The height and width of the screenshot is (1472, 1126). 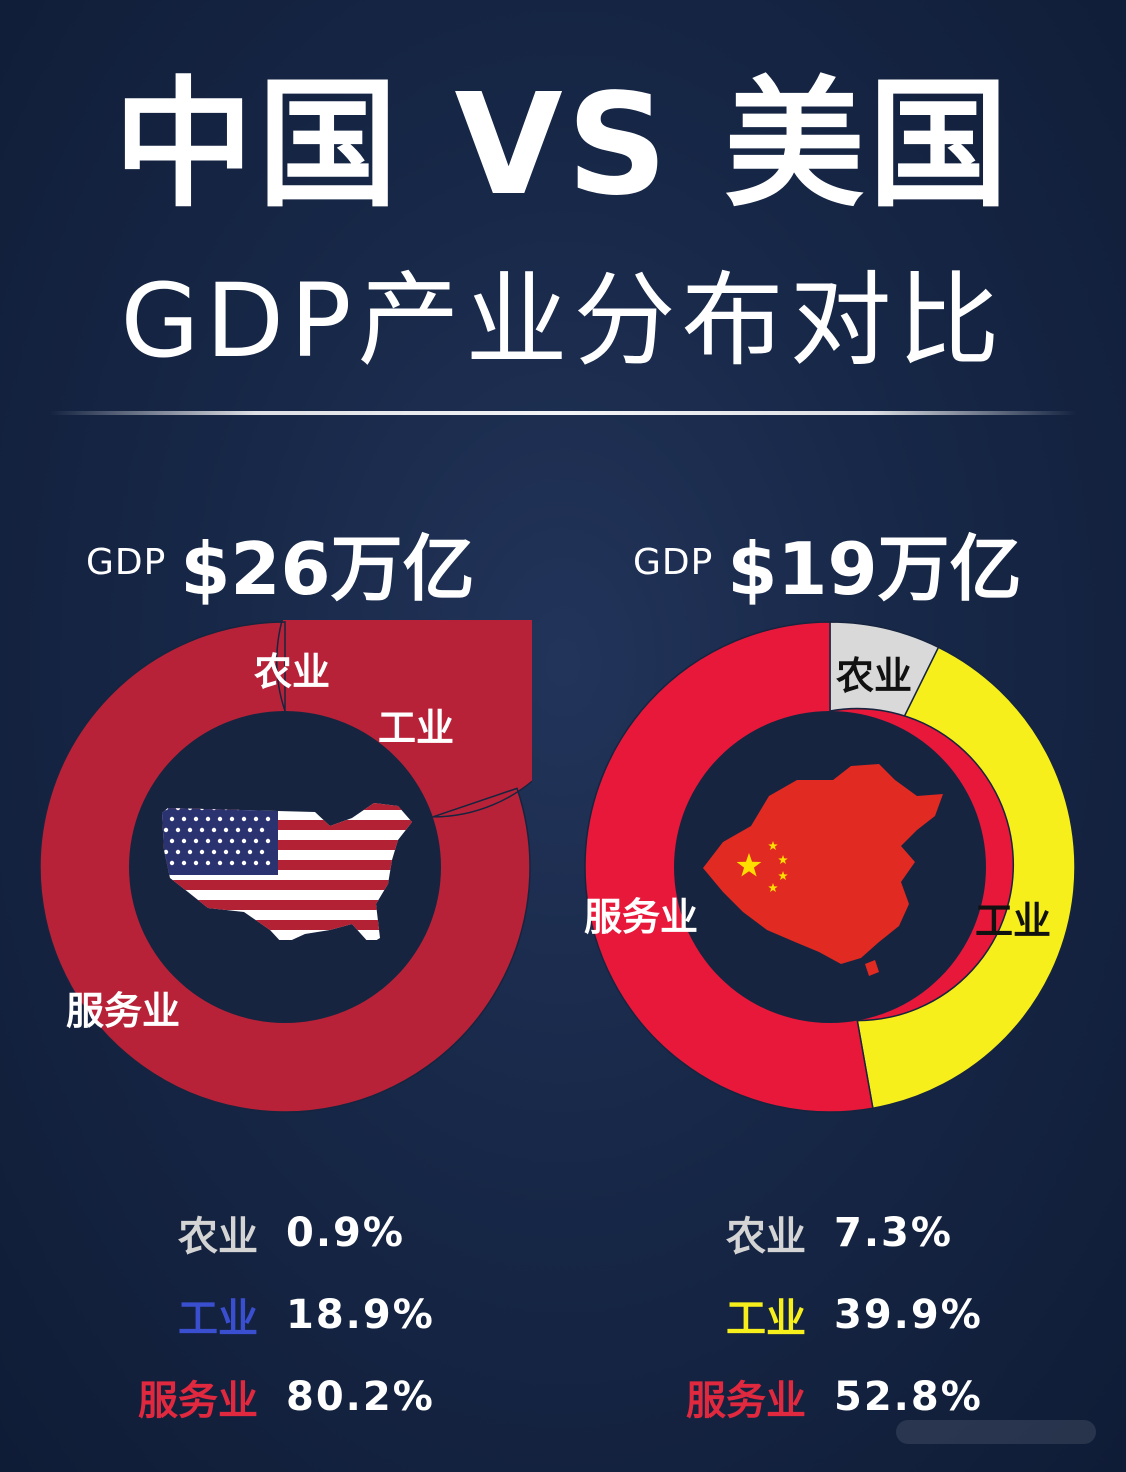 I want to click on china-legend-pct: 7.3%, so click(x=893, y=1233).